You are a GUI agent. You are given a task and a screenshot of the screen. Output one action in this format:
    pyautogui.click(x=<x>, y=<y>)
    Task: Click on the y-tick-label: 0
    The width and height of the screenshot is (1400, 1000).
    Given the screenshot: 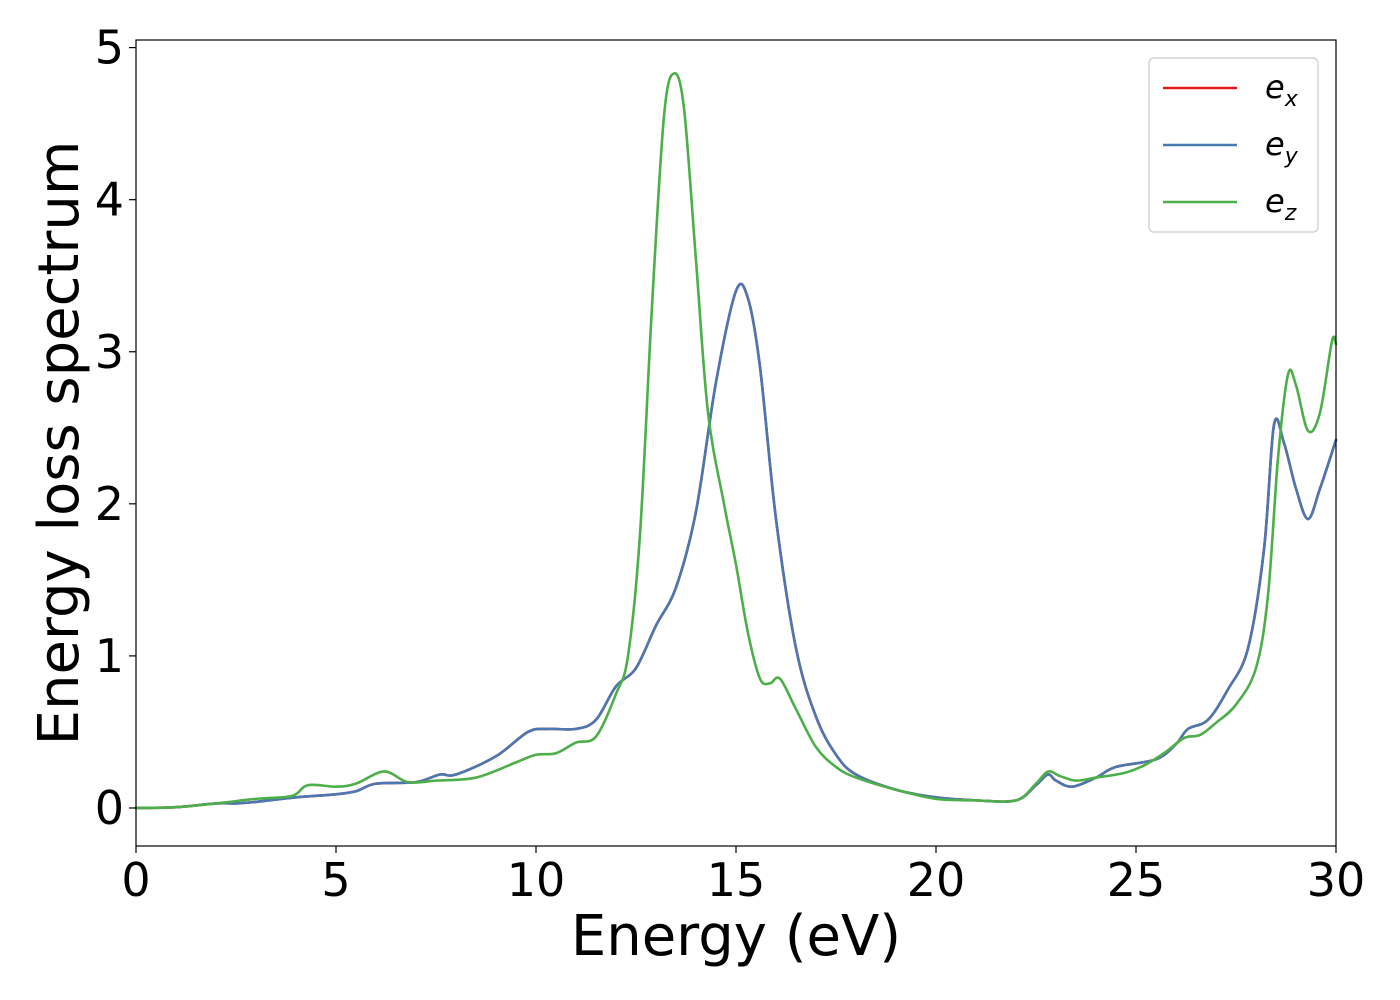 What is the action you would take?
    pyautogui.click(x=109, y=808)
    